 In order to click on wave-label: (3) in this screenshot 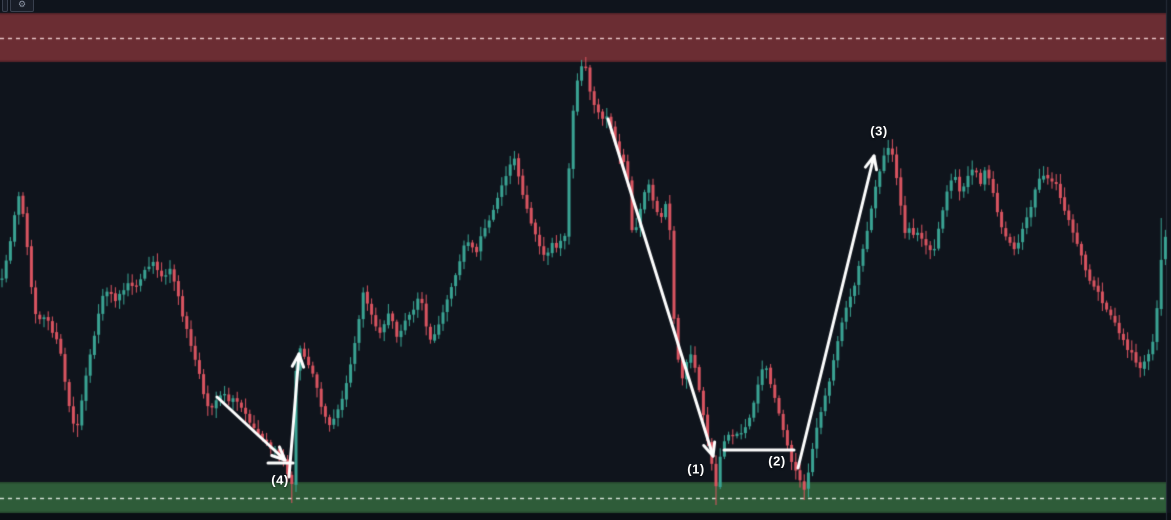, I will do `click(879, 131)`.